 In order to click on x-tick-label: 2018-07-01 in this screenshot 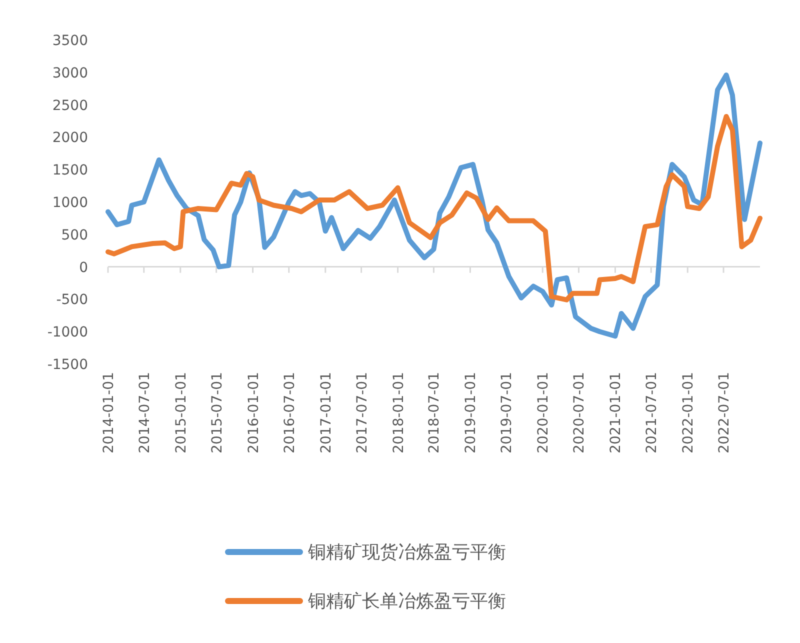, I will do `click(434, 413)`.